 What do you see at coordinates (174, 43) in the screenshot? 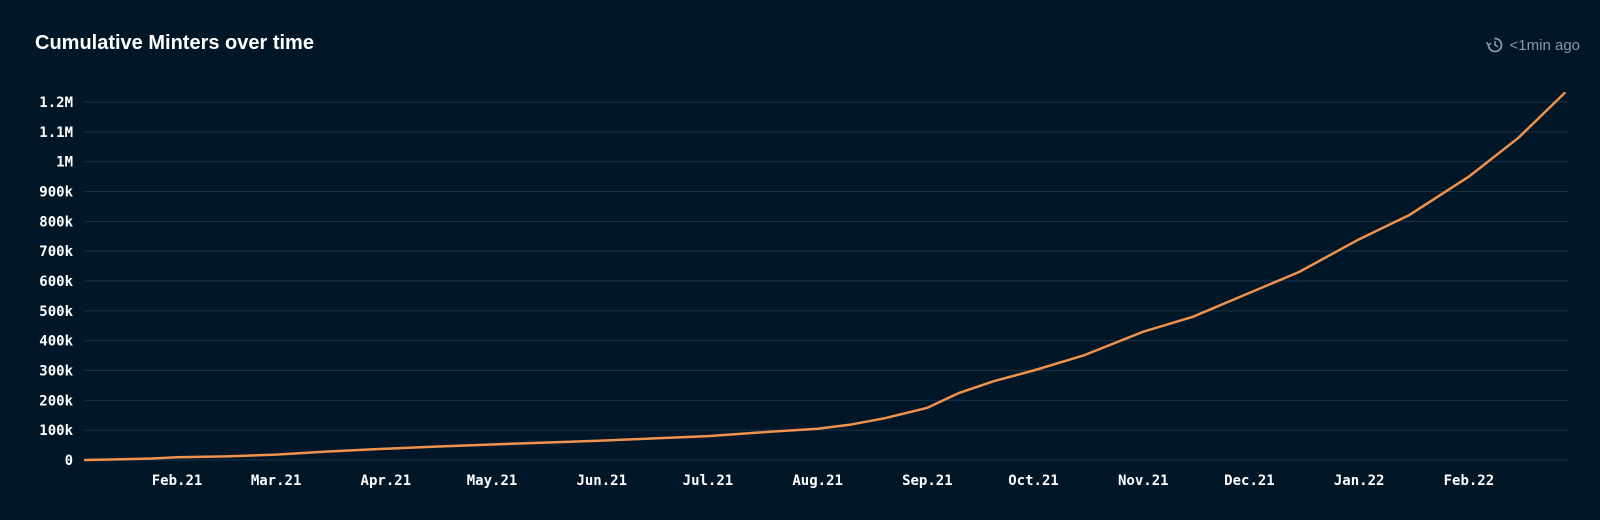
I see `chart-title: Cumulative Minters over time` at bounding box center [174, 43].